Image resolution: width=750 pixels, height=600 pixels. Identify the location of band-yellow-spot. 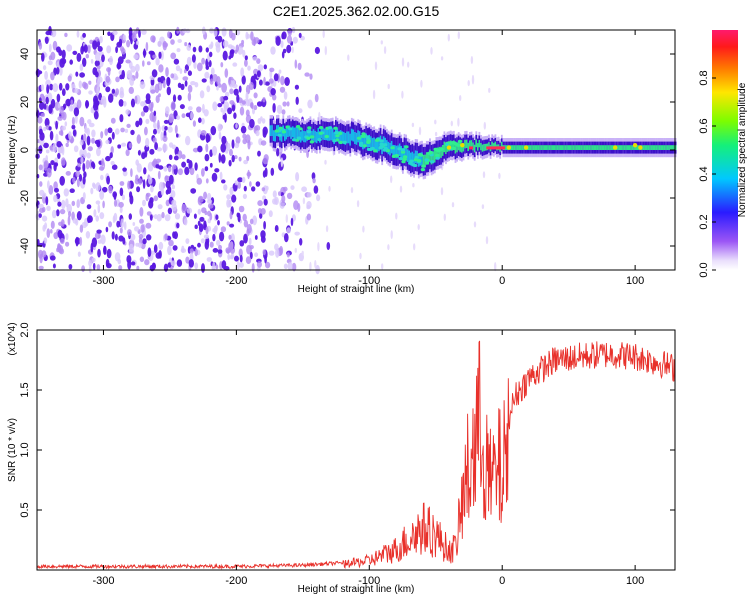
(635, 145).